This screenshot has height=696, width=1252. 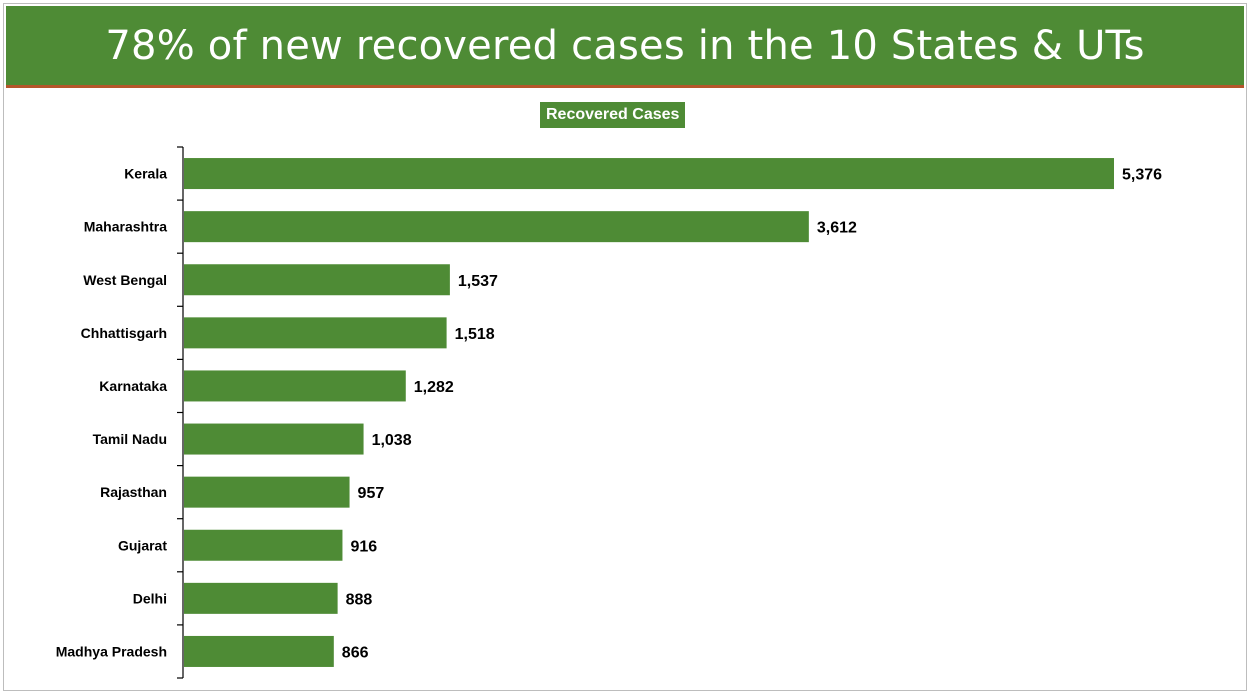 What do you see at coordinates (145, 174) in the screenshot?
I see `category-label: Kerala` at bounding box center [145, 174].